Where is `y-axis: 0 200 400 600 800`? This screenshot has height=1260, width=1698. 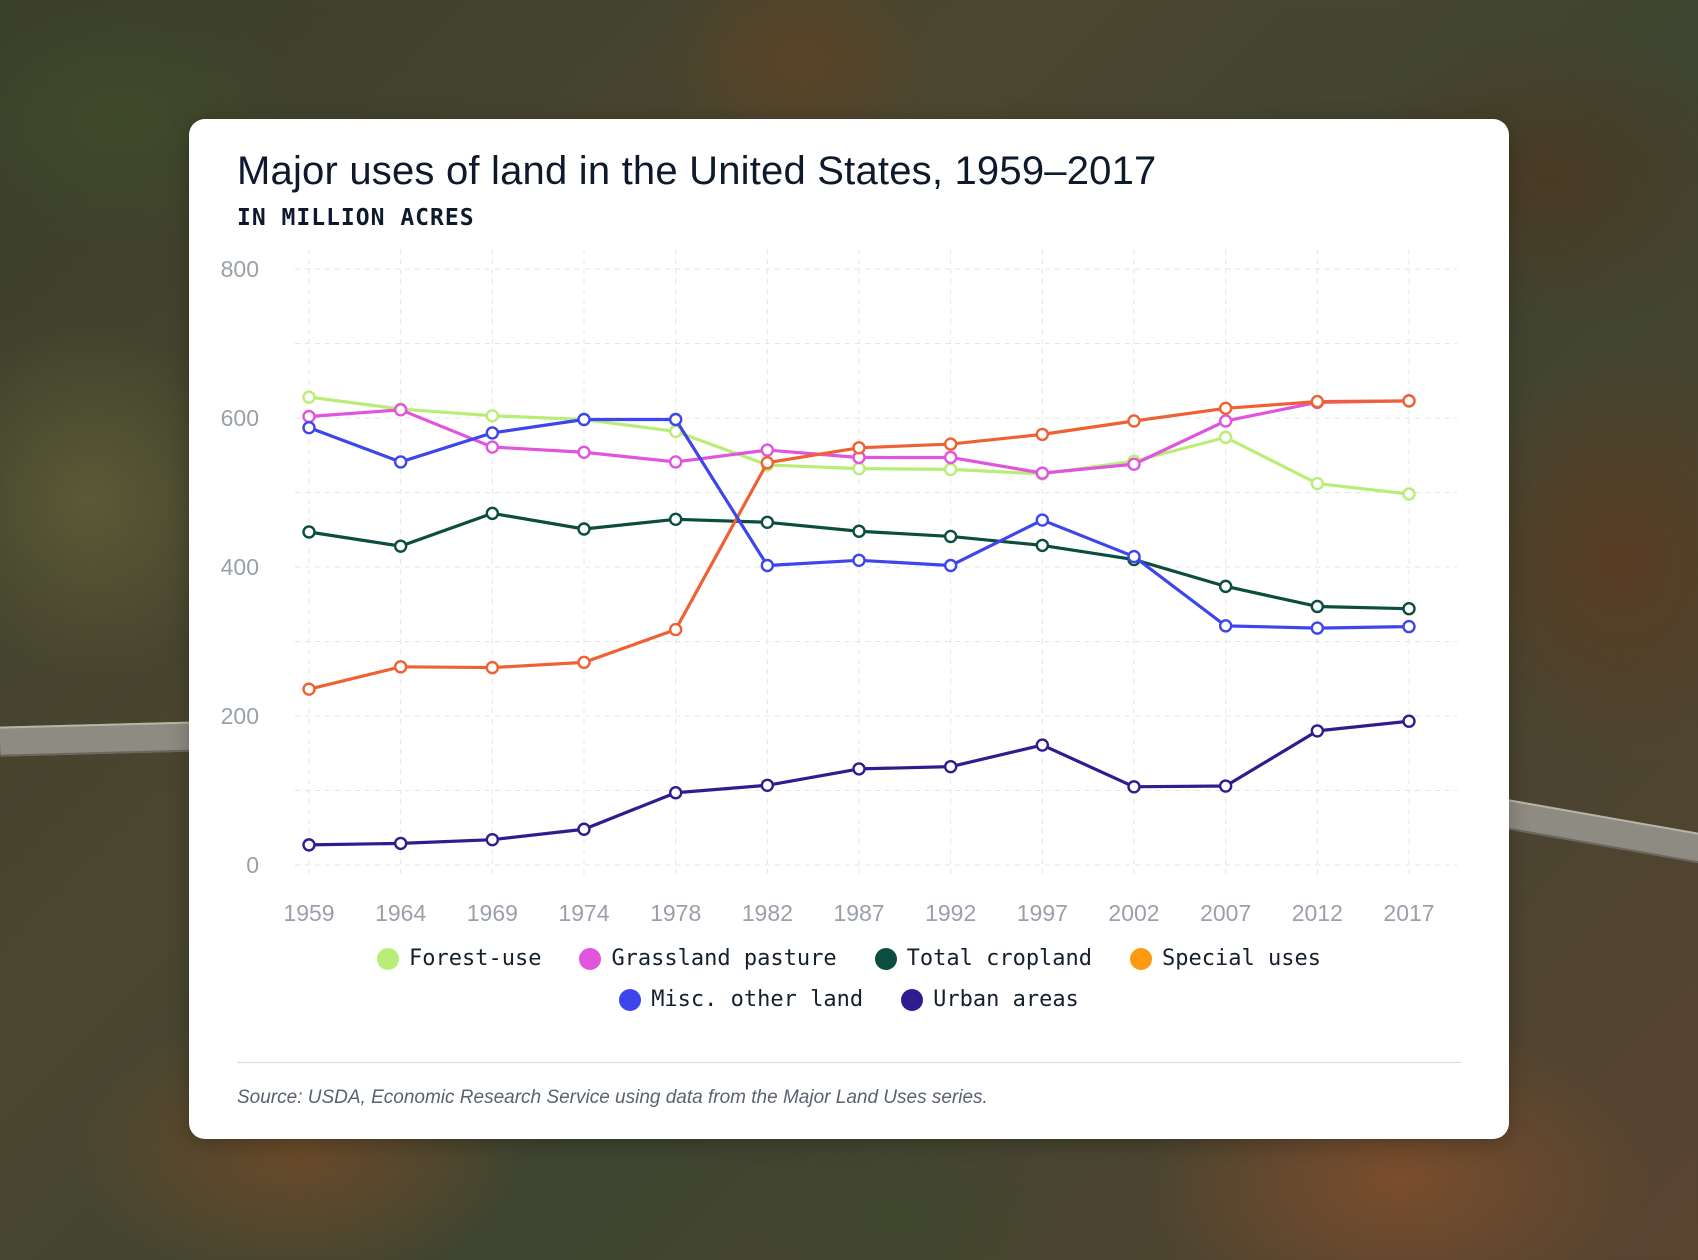 y-axis: 0 200 400 600 800 is located at coordinates (240, 567).